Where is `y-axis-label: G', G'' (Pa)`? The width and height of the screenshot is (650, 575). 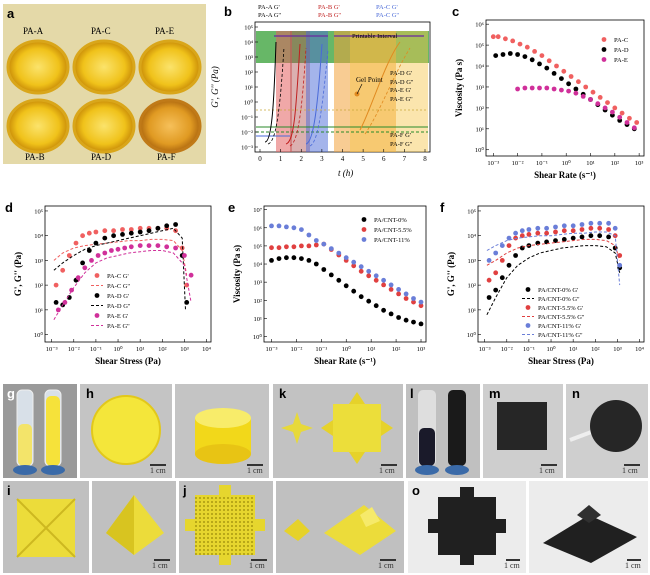
y-axis-label: G', G'' (Pa) is located at coordinates (18, 274).